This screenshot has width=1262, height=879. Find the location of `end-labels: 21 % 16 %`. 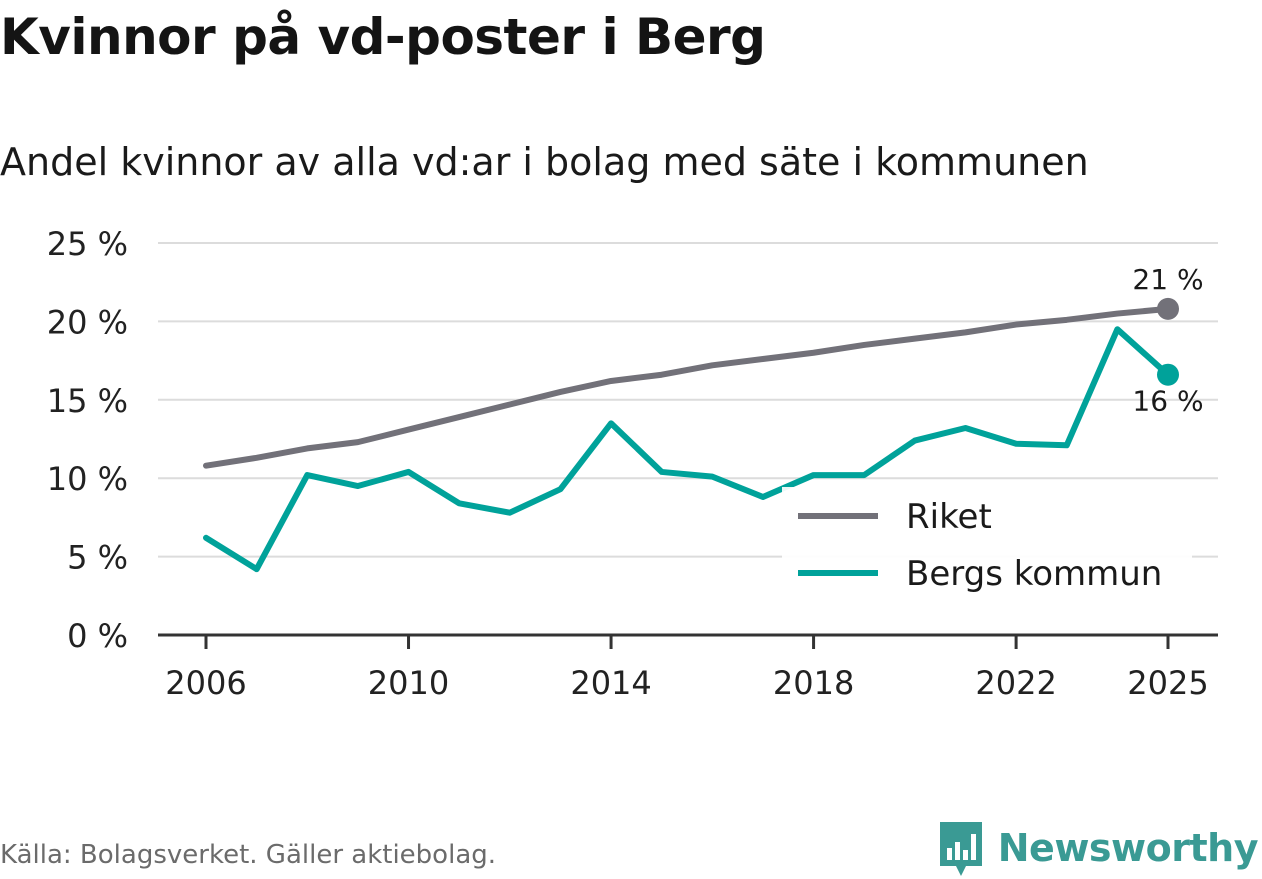

end-labels: 21 % 16 % is located at coordinates (1167, 340).